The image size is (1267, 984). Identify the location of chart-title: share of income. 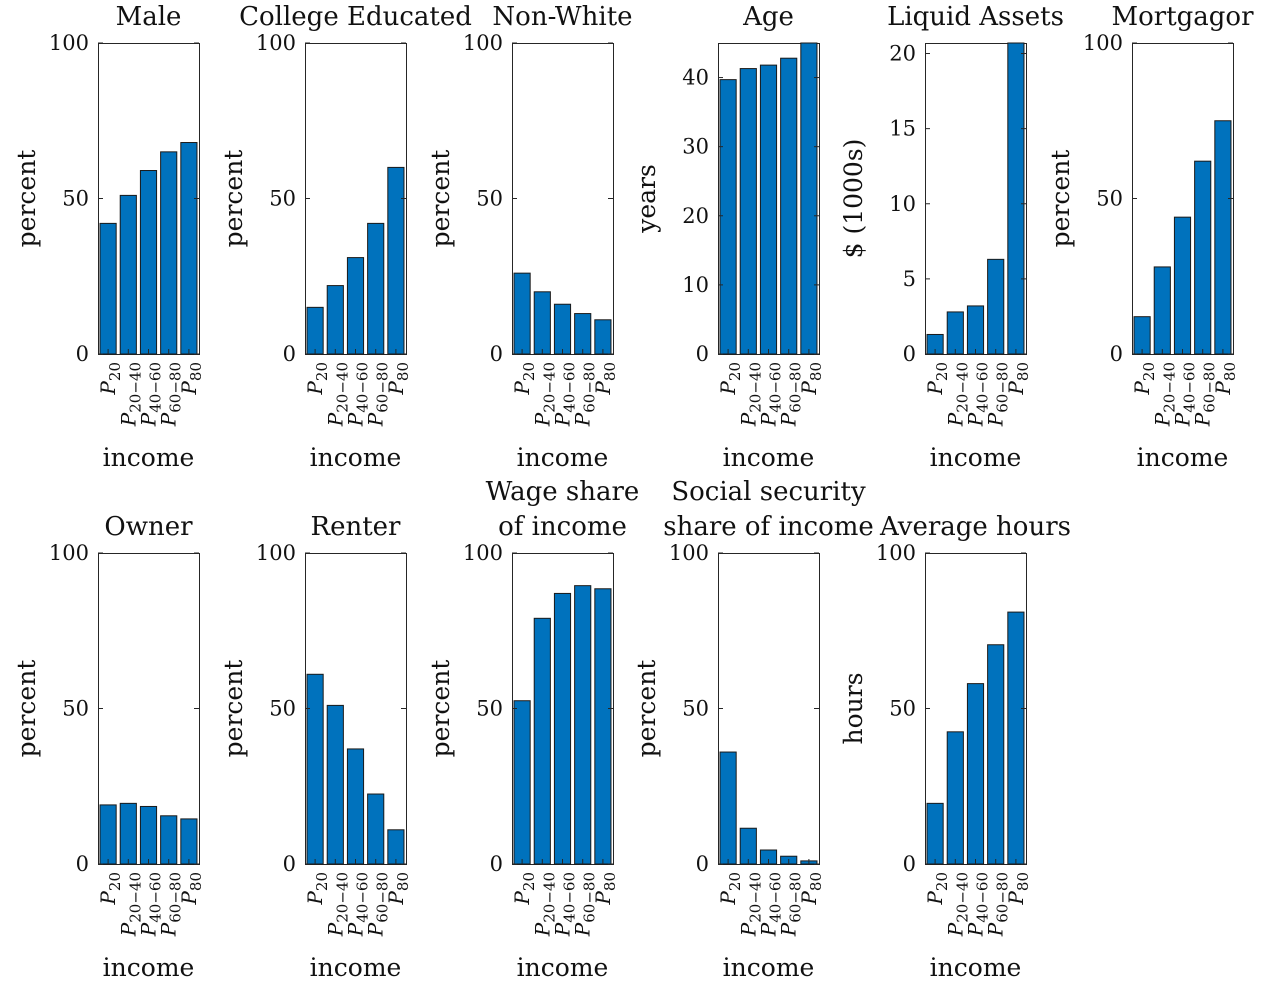
(768, 527).